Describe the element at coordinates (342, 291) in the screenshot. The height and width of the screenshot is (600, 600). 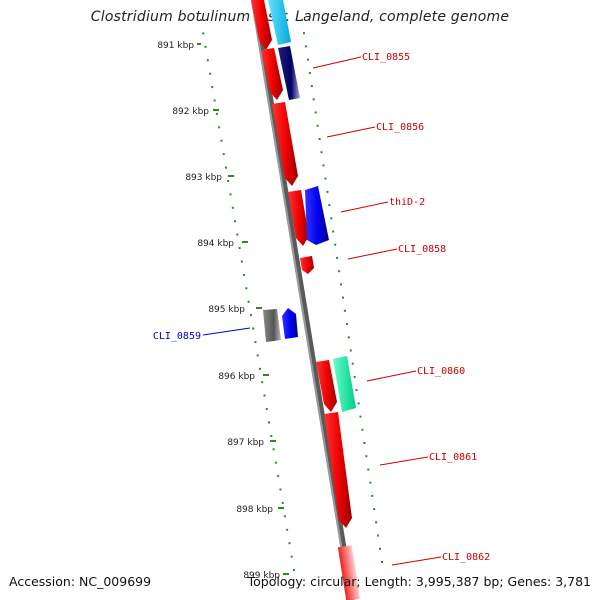
I see `ruler-outer-track` at that location.